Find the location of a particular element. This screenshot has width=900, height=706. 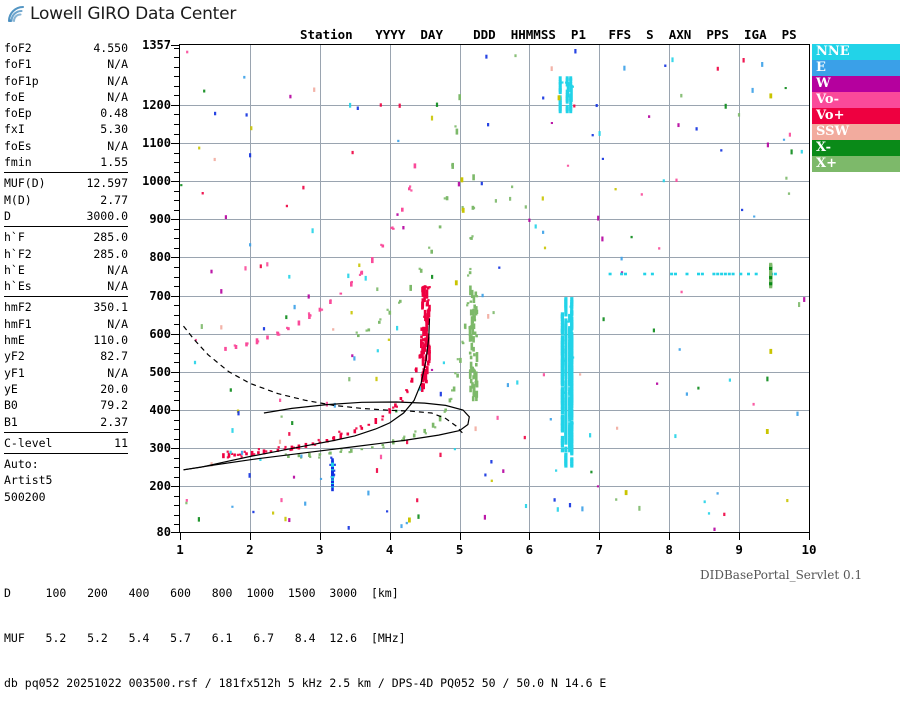

param-key: h`E is located at coordinates (14, 269).